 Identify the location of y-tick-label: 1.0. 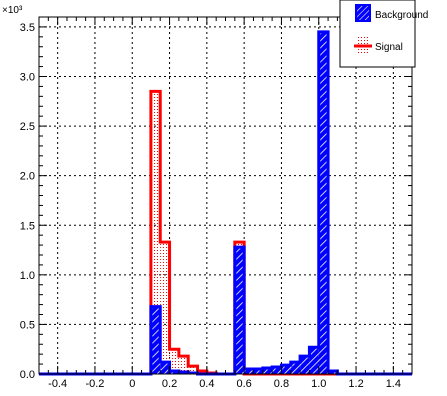
(27, 276).